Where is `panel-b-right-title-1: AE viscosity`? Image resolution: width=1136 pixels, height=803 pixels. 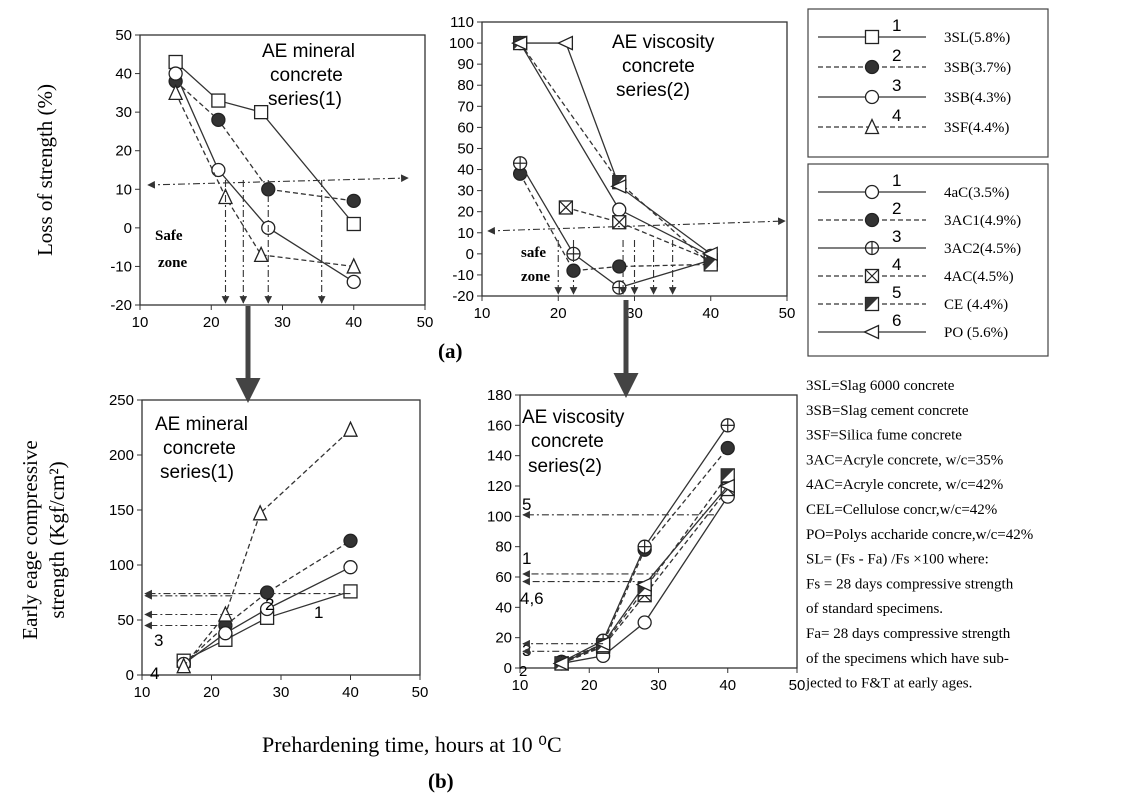 panel-b-right-title-1: AE viscosity is located at coordinates (573, 417).